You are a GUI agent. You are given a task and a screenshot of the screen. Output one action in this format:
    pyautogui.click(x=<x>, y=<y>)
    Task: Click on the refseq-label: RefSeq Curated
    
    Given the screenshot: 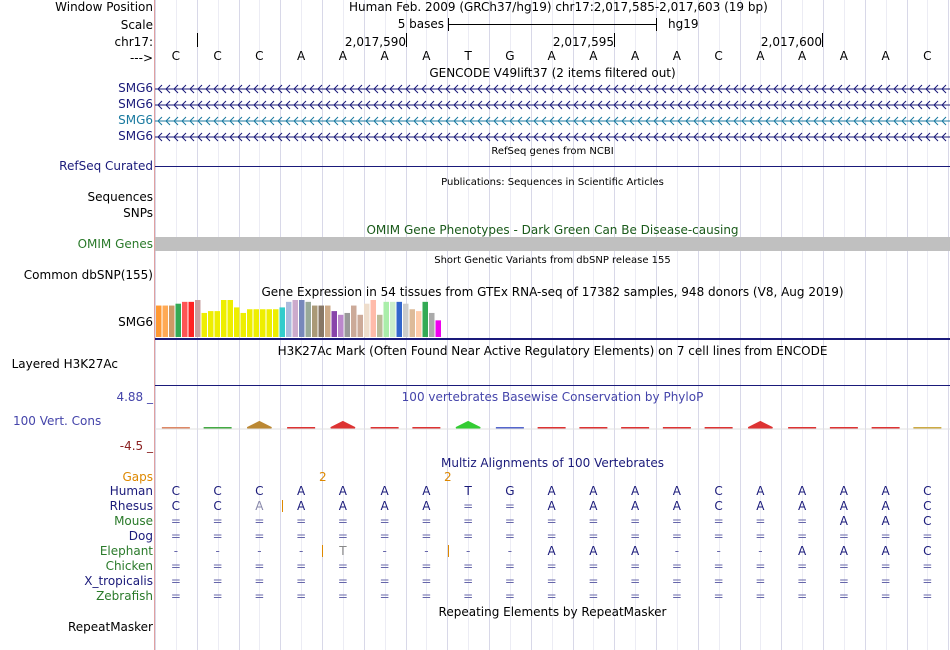 What is the action you would take?
    pyautogui.click(x=106, y=166)
    